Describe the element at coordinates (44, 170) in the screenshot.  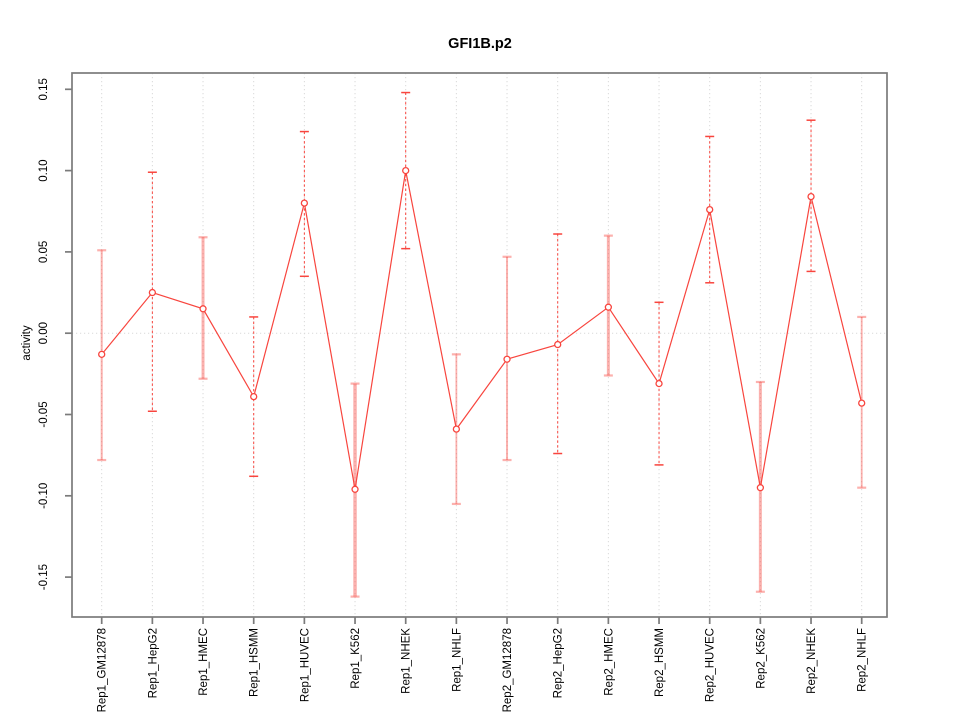
I see `y-tick-label: 0.10` at that location.